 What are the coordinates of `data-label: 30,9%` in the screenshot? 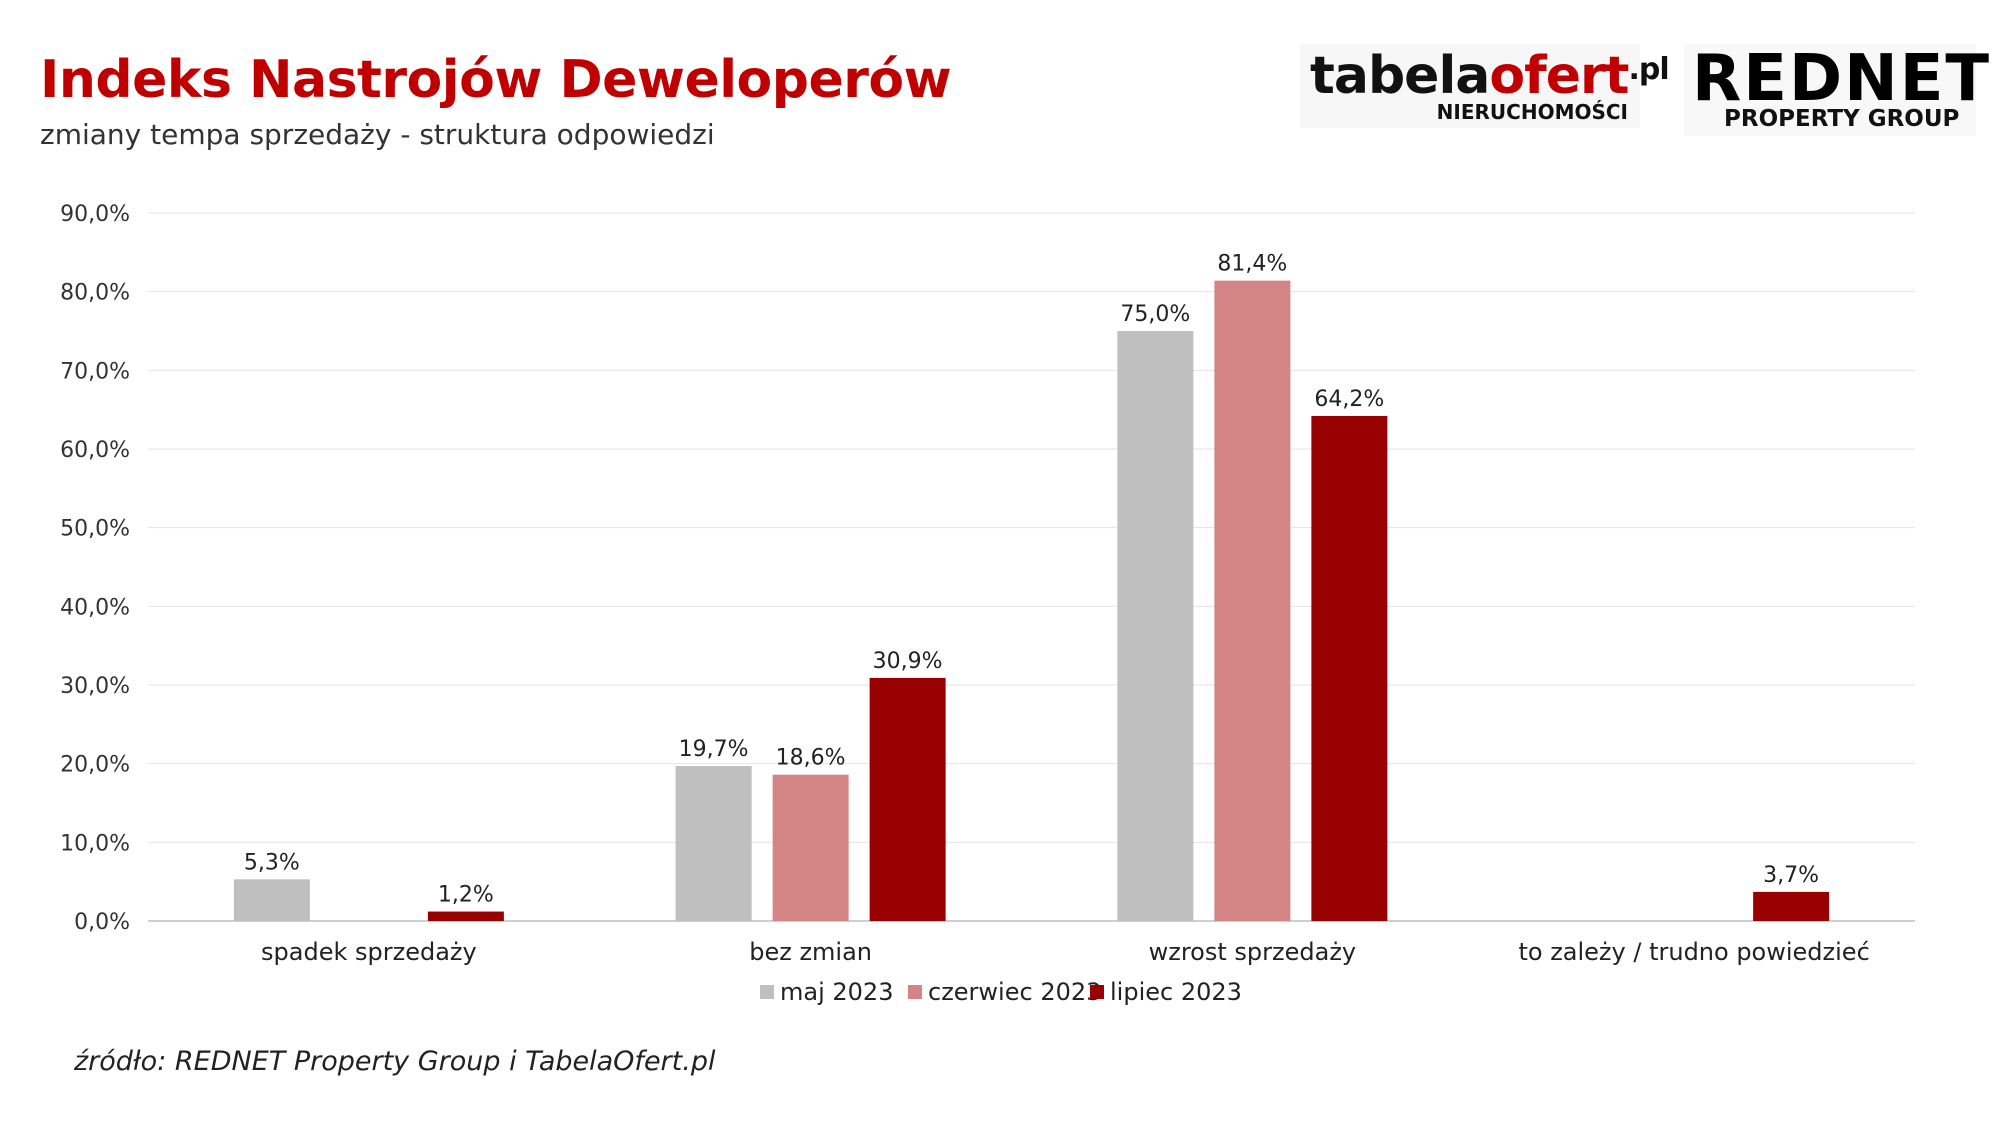 It's located at (908, 661).